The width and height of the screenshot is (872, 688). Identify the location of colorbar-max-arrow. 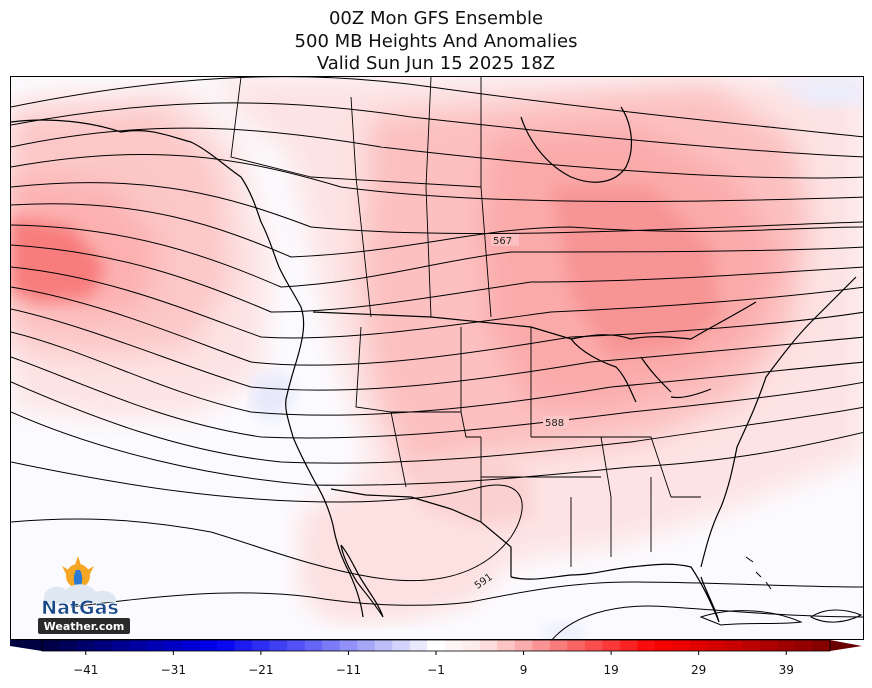
(846, 645).